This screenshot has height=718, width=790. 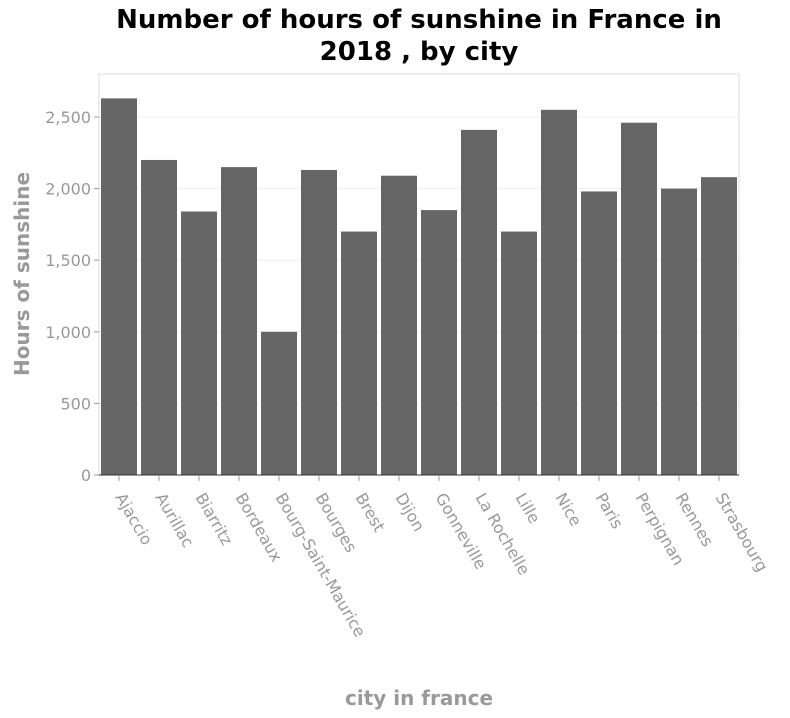 I want to click on bar-perpignan, so click(x=639, y=298).